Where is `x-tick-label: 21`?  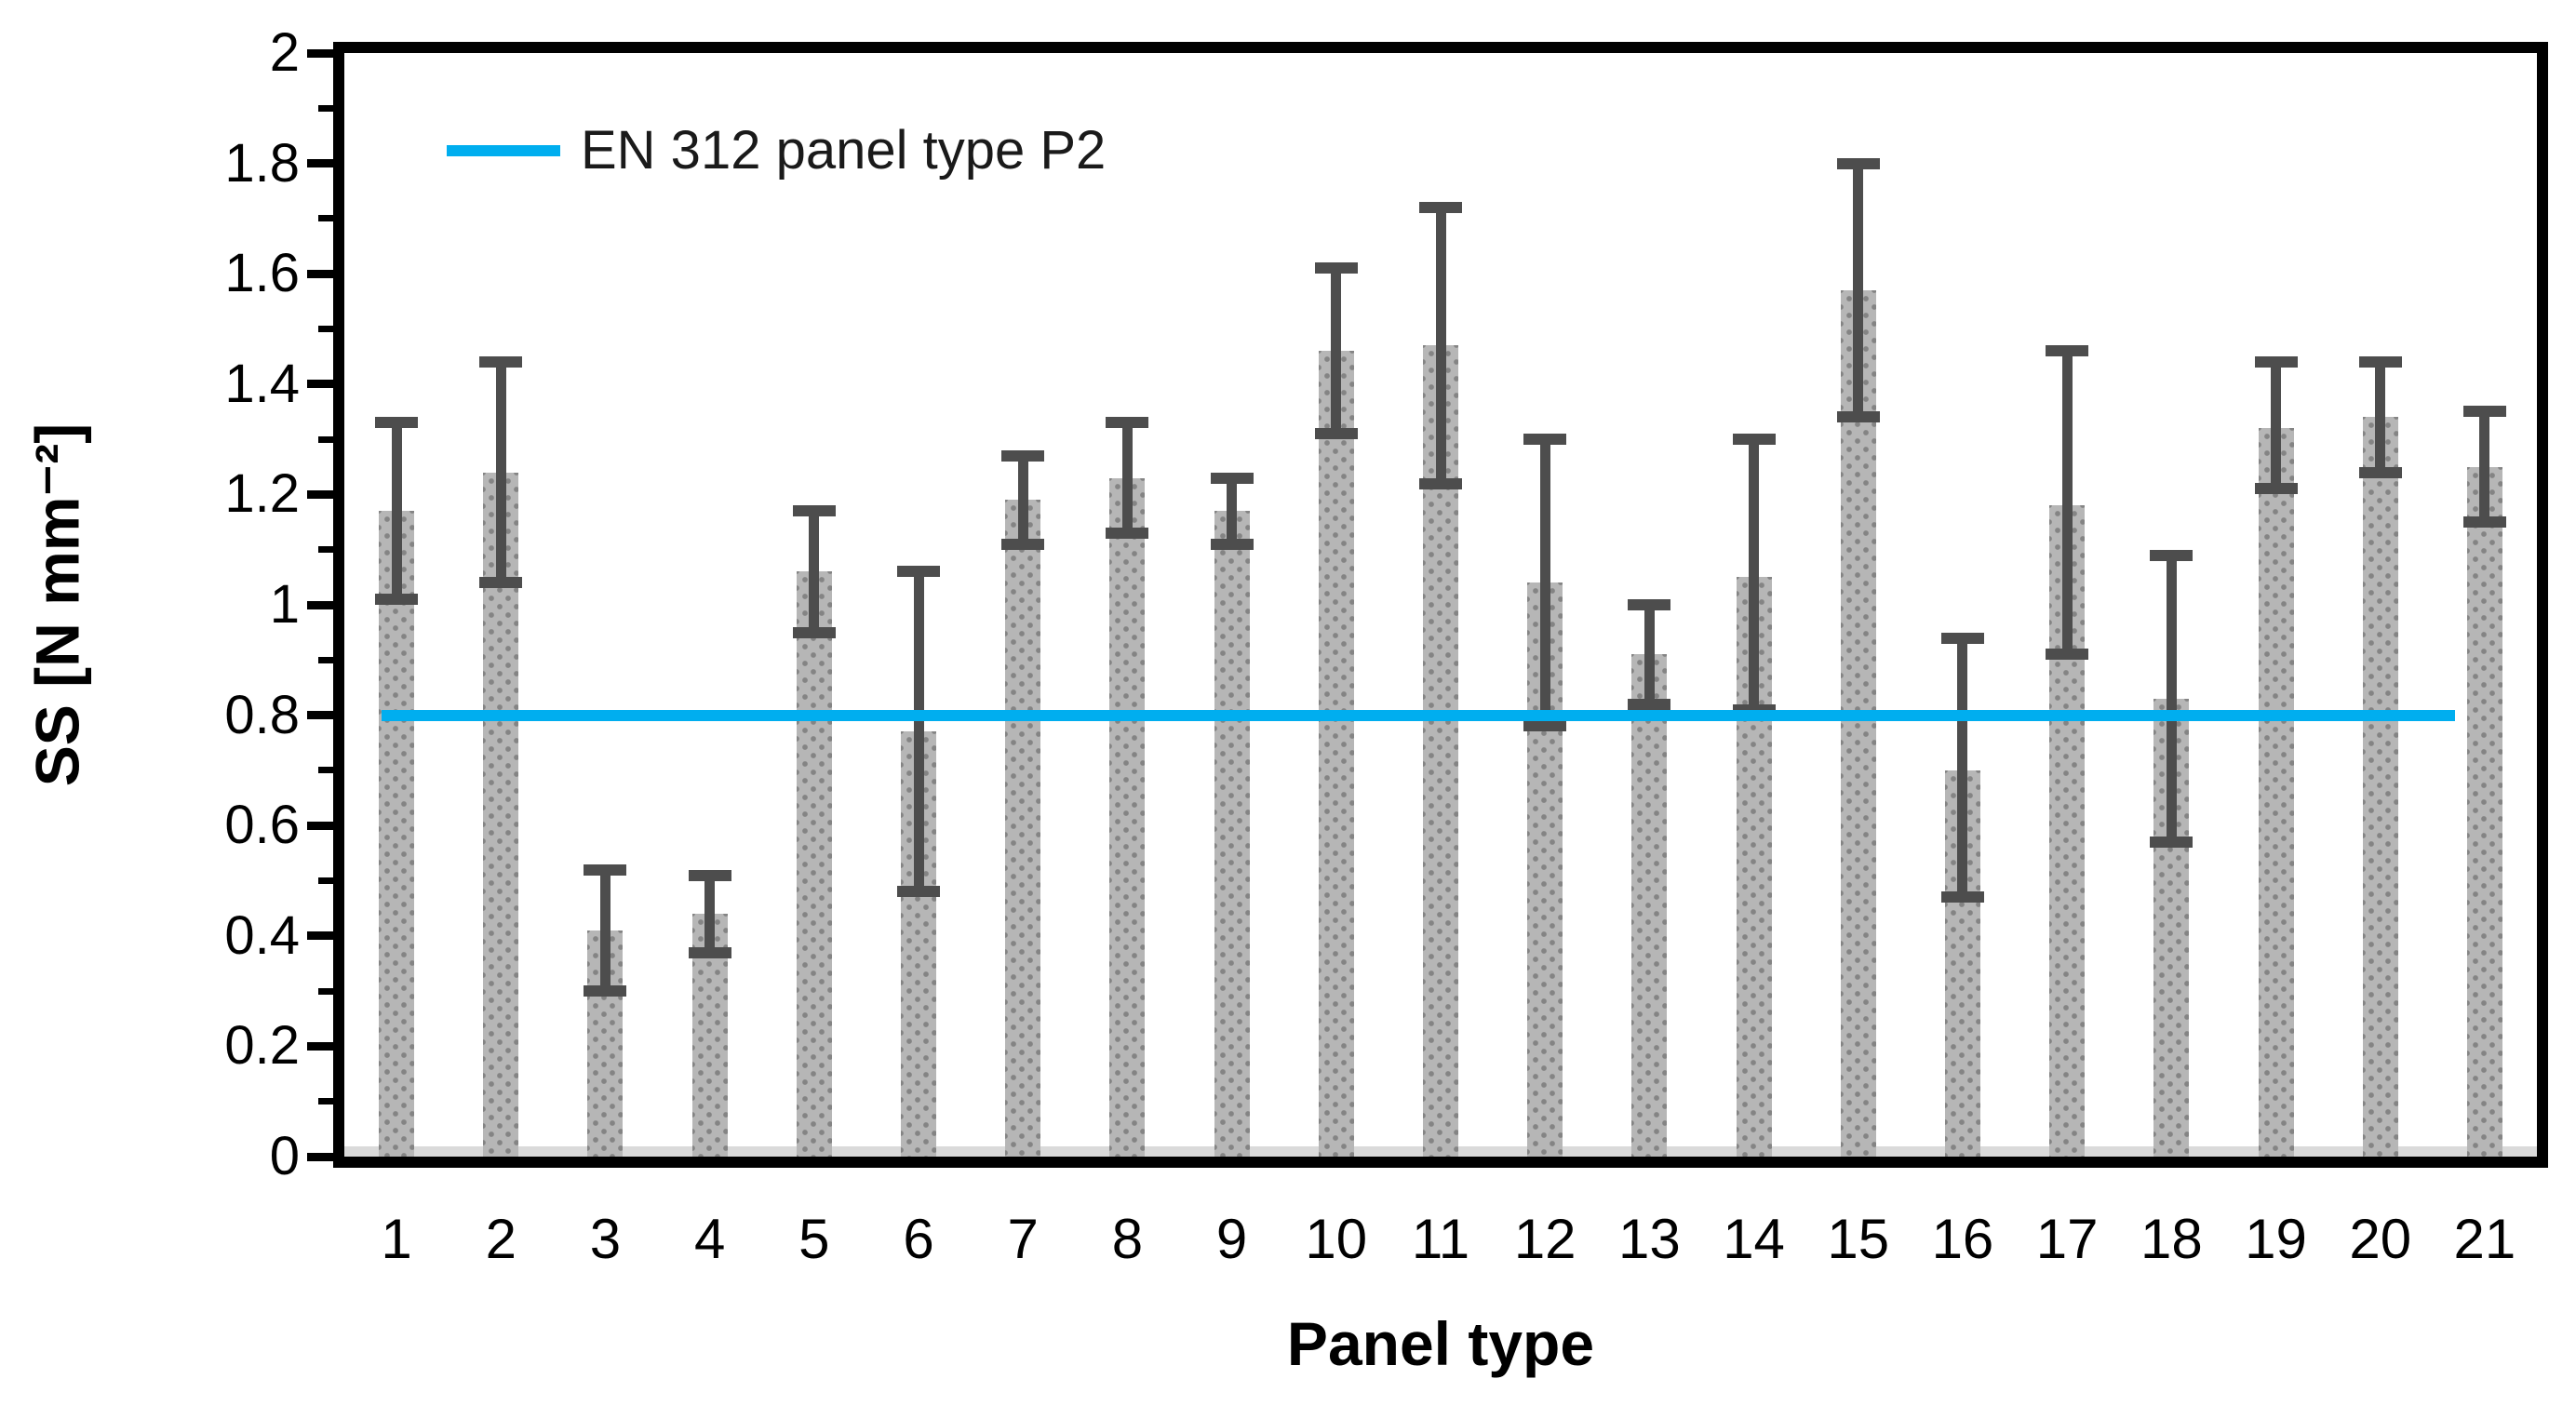 x-tick-label: 21 is located at coordinates (2484, 1239).